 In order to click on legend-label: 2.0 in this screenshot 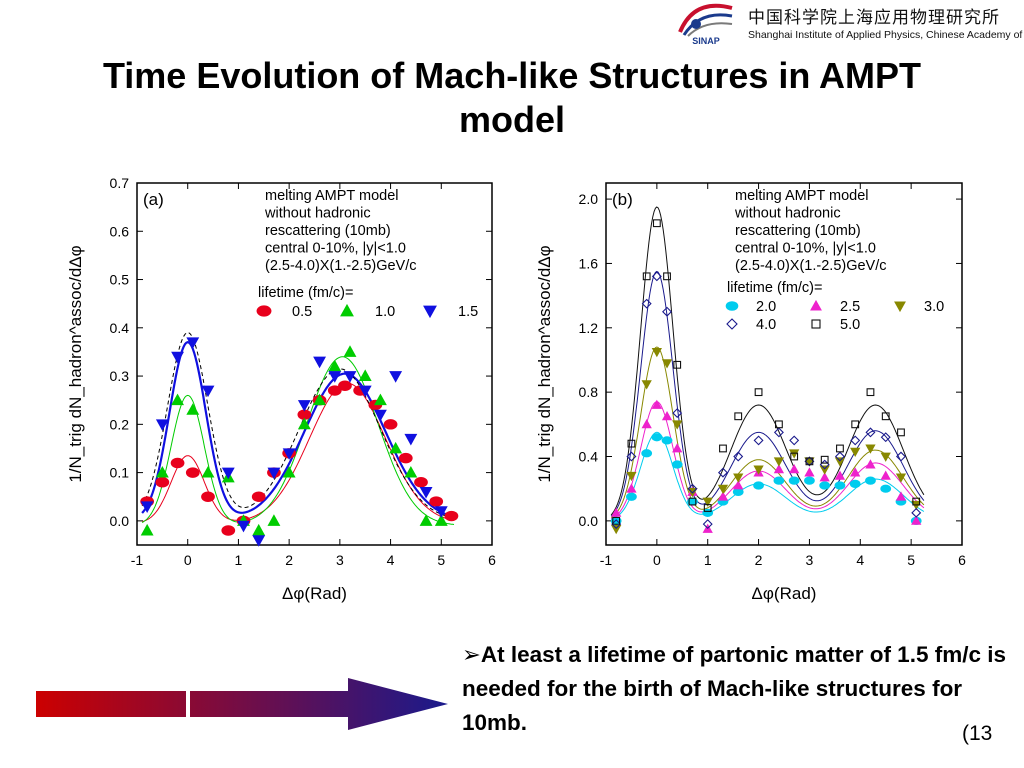, I will do `click(766, 307)`.